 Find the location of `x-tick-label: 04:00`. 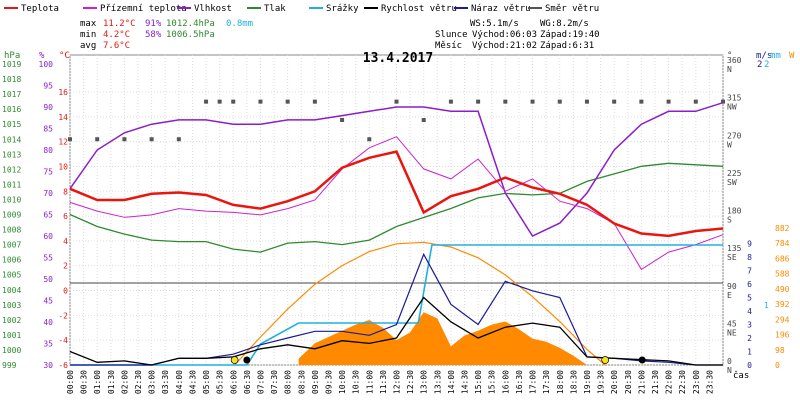

x-tick-label: 04:00 is located at coordinates (179, 382).